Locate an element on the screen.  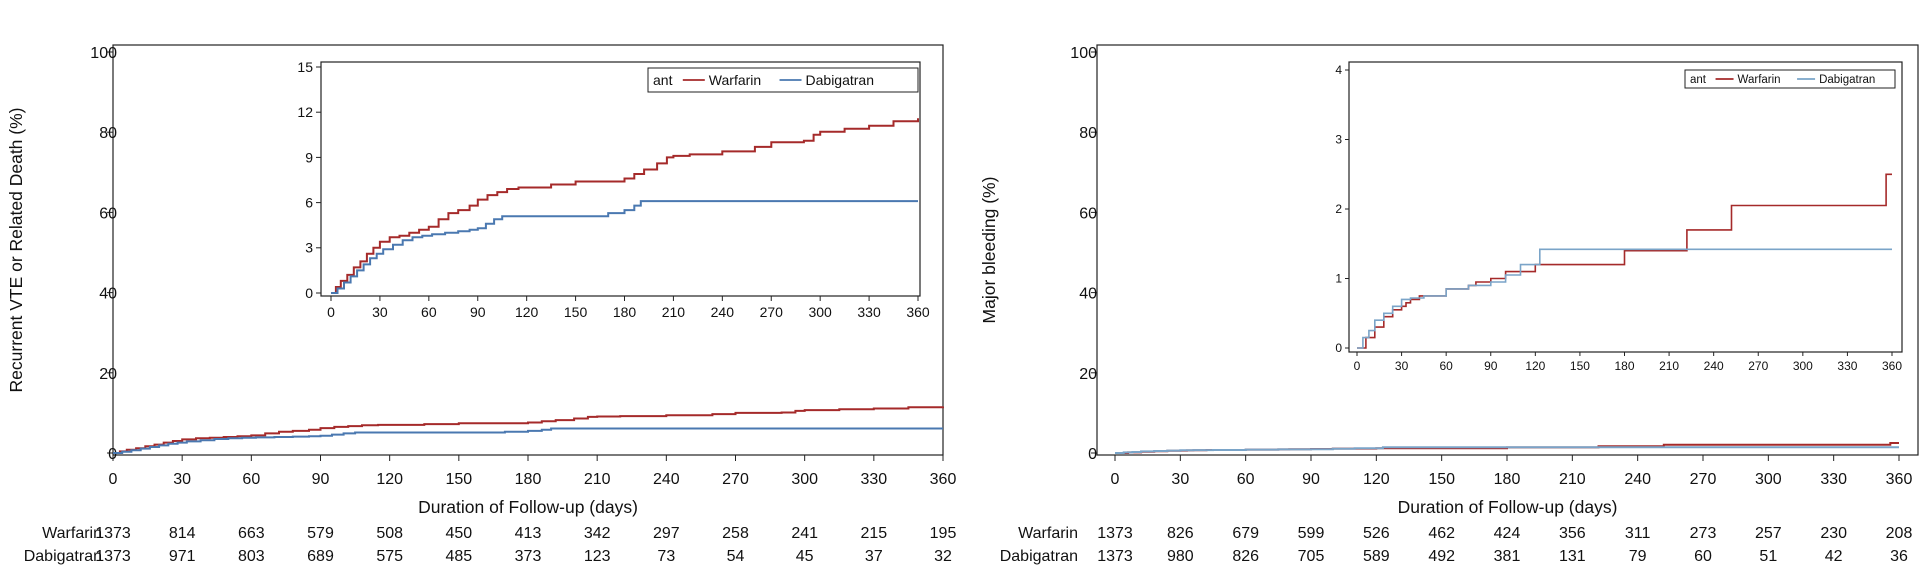
risk-count: 663 is located at coordinates (251, 533).